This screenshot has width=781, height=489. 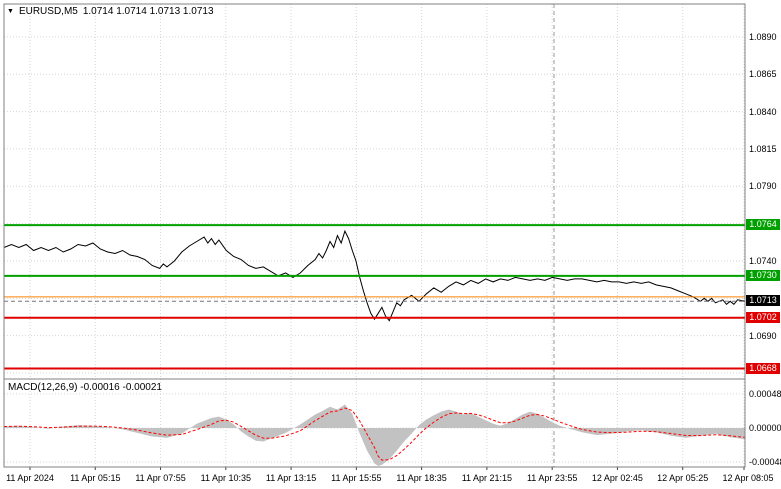 What do you see at coordinates (763, 317) in the screenshot?
I see `price-badge-1.0702: 1.0702` at bounding box center [763, 317].